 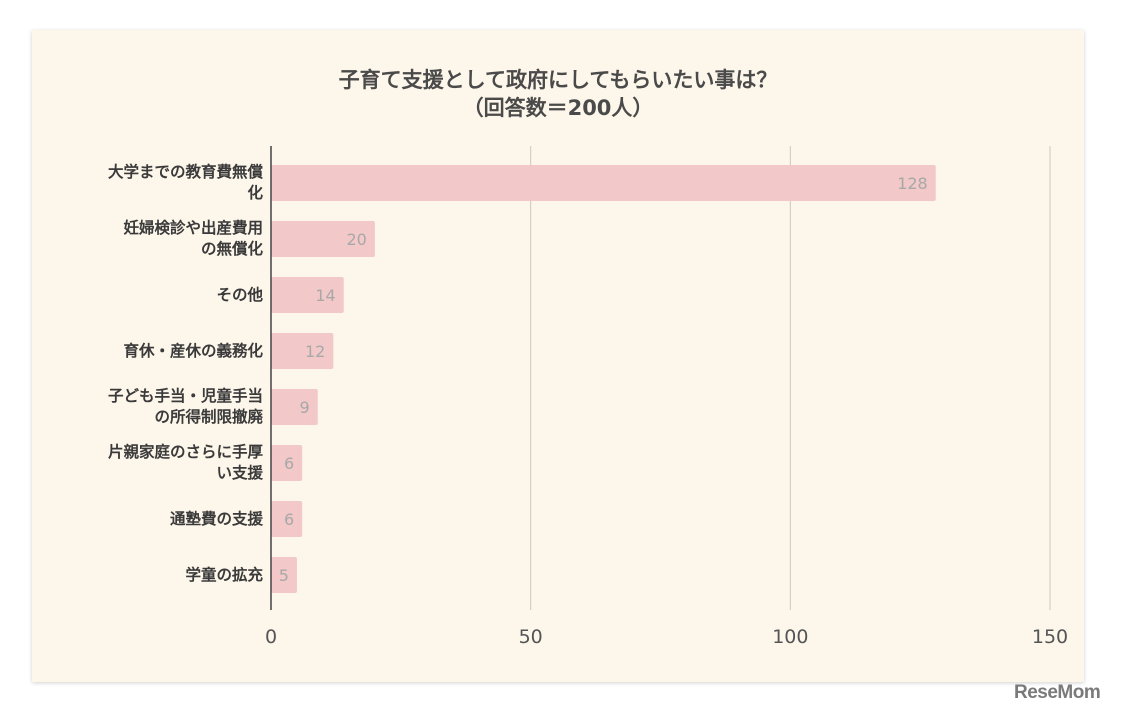 What do you see at coordinates (224, 574) in the screenshot?
I see `category-label-7-line-0: 学童の拡充` at bounding box center [224, 574].